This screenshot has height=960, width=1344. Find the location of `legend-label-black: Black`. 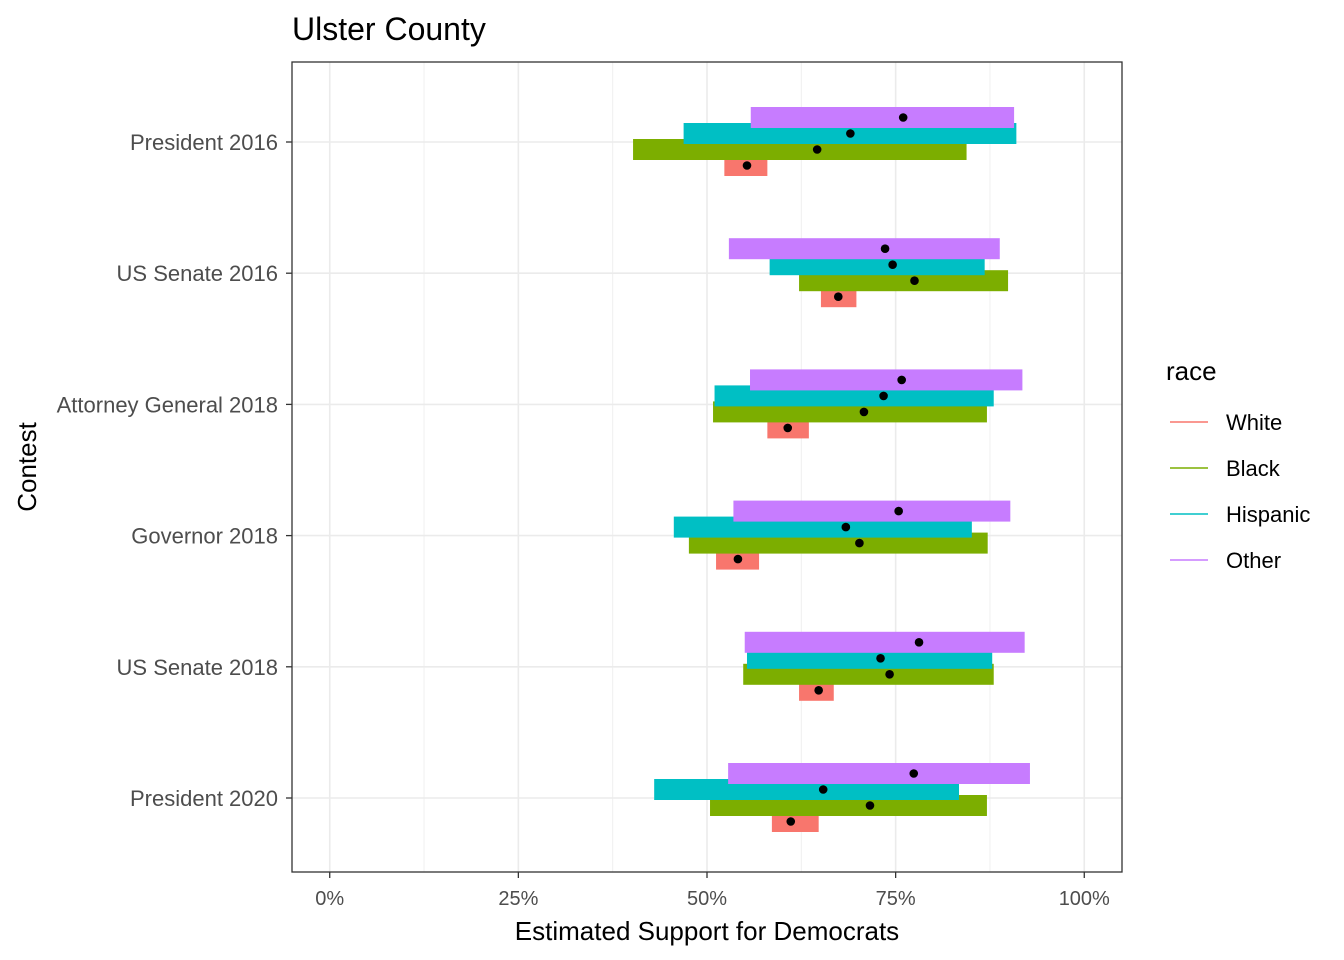

legend-label-black: Black is located at coordinates (1253, 468).